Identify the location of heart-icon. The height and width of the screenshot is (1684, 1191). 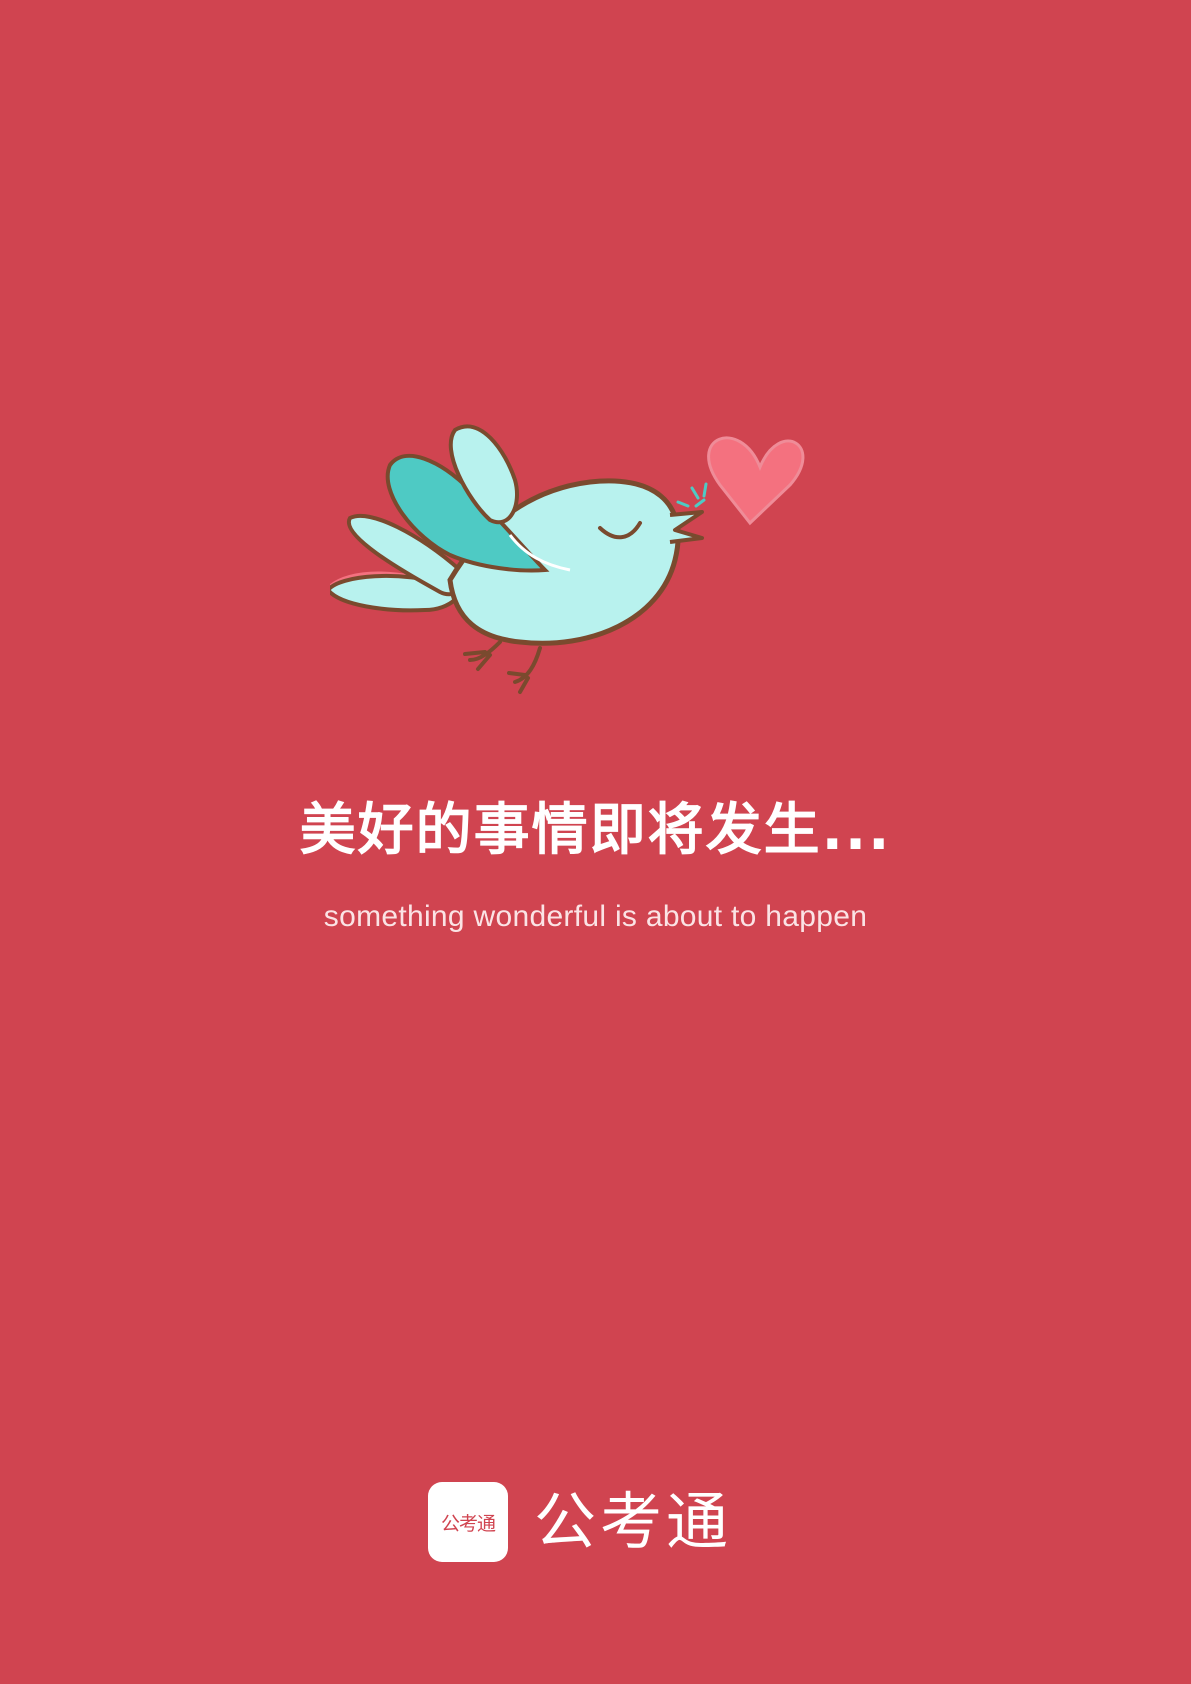
(756, 481).